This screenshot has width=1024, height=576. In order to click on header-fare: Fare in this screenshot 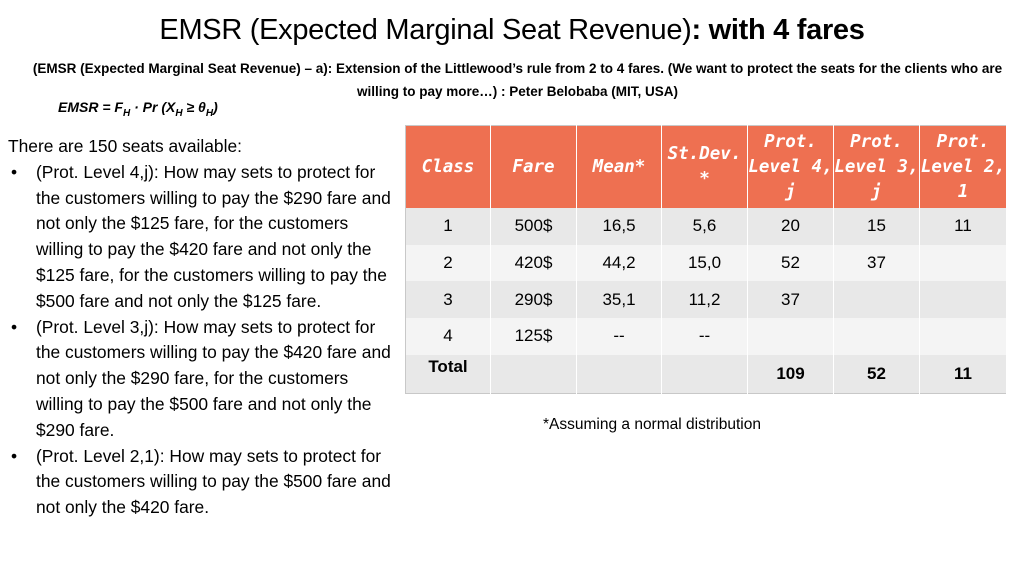, I will do `click(533, 166)`.